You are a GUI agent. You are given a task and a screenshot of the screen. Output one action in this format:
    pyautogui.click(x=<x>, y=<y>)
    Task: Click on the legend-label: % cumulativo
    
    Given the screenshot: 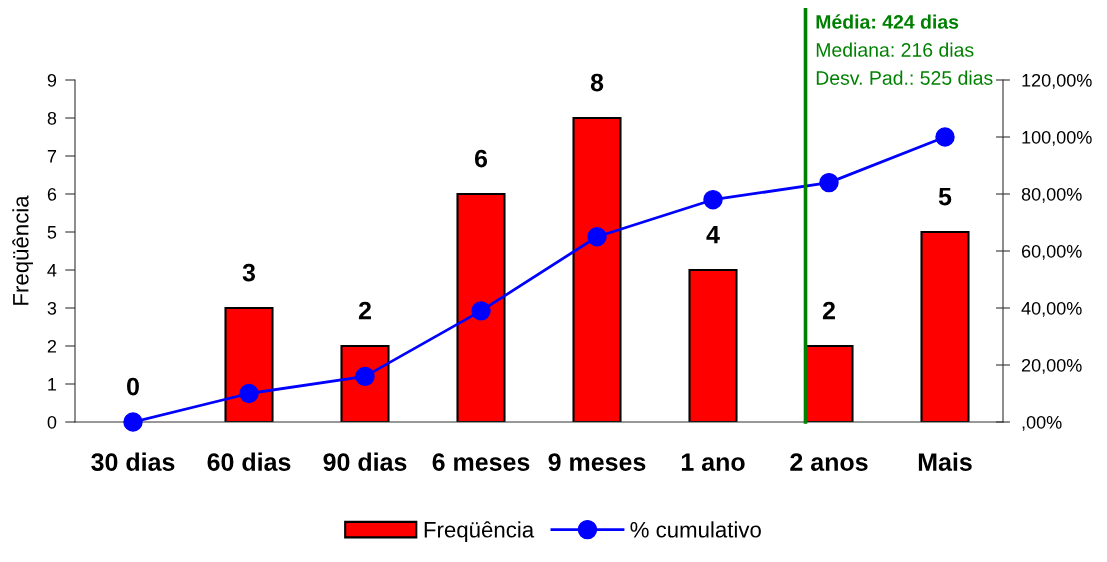 What is the action you would take?
    pyautogui.click(x=695, y=529)
    